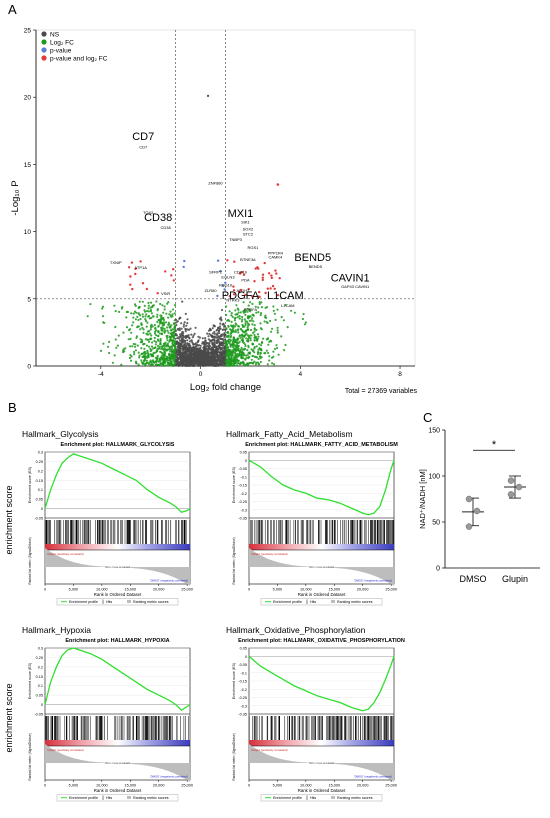  What do you see at coordinates (245, 279) in the screenshot?
I see `gene-label: PDA` at bounding box center [245, 279].